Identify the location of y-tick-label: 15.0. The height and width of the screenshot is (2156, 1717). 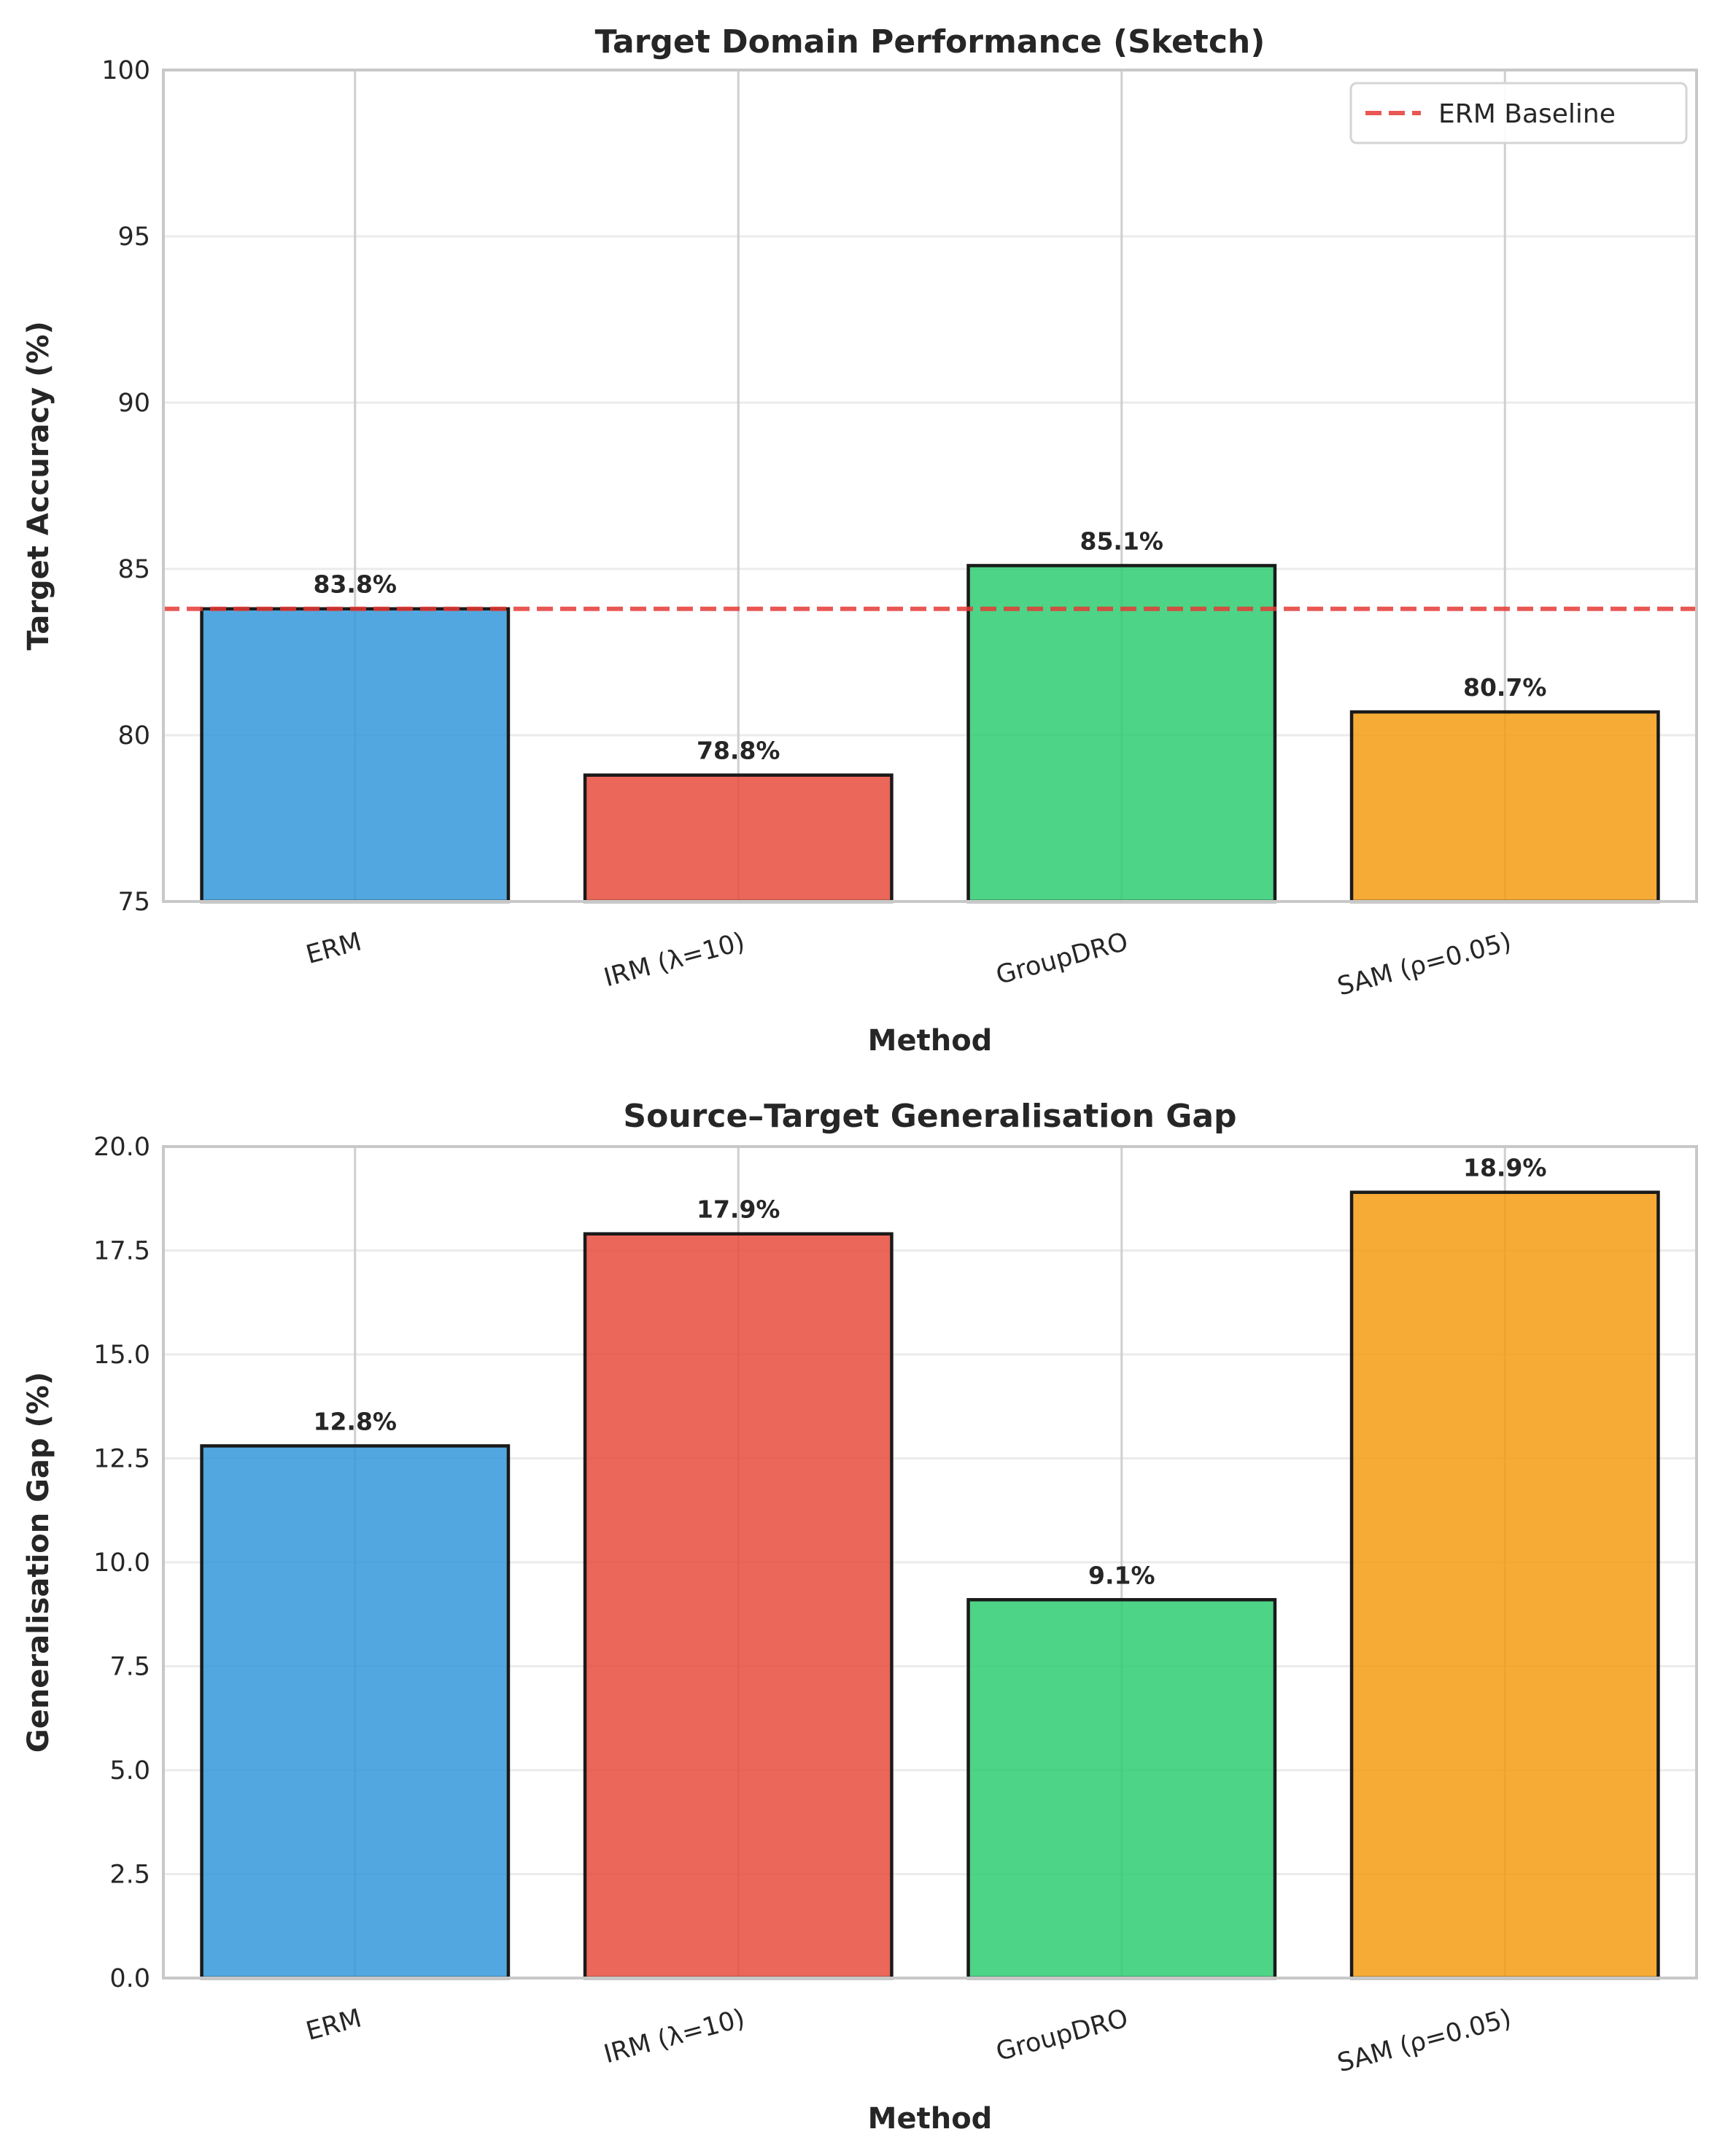
(121, 1355).